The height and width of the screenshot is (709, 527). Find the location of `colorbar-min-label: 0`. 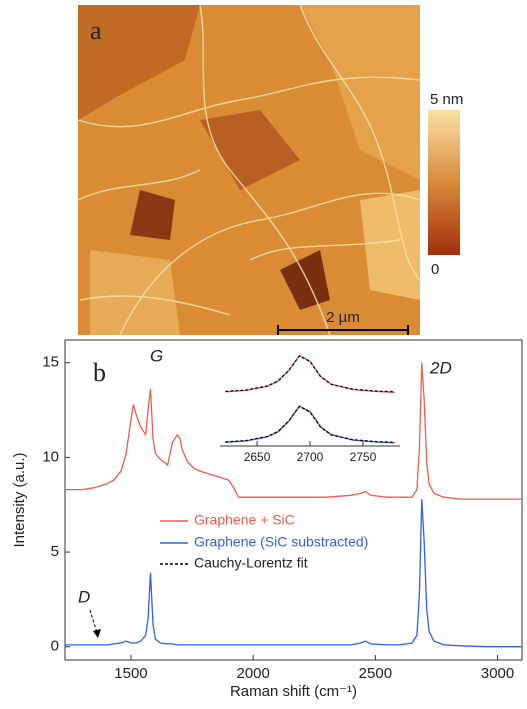

colorbar-min-label: 0 is located at coordinates (435, 269).